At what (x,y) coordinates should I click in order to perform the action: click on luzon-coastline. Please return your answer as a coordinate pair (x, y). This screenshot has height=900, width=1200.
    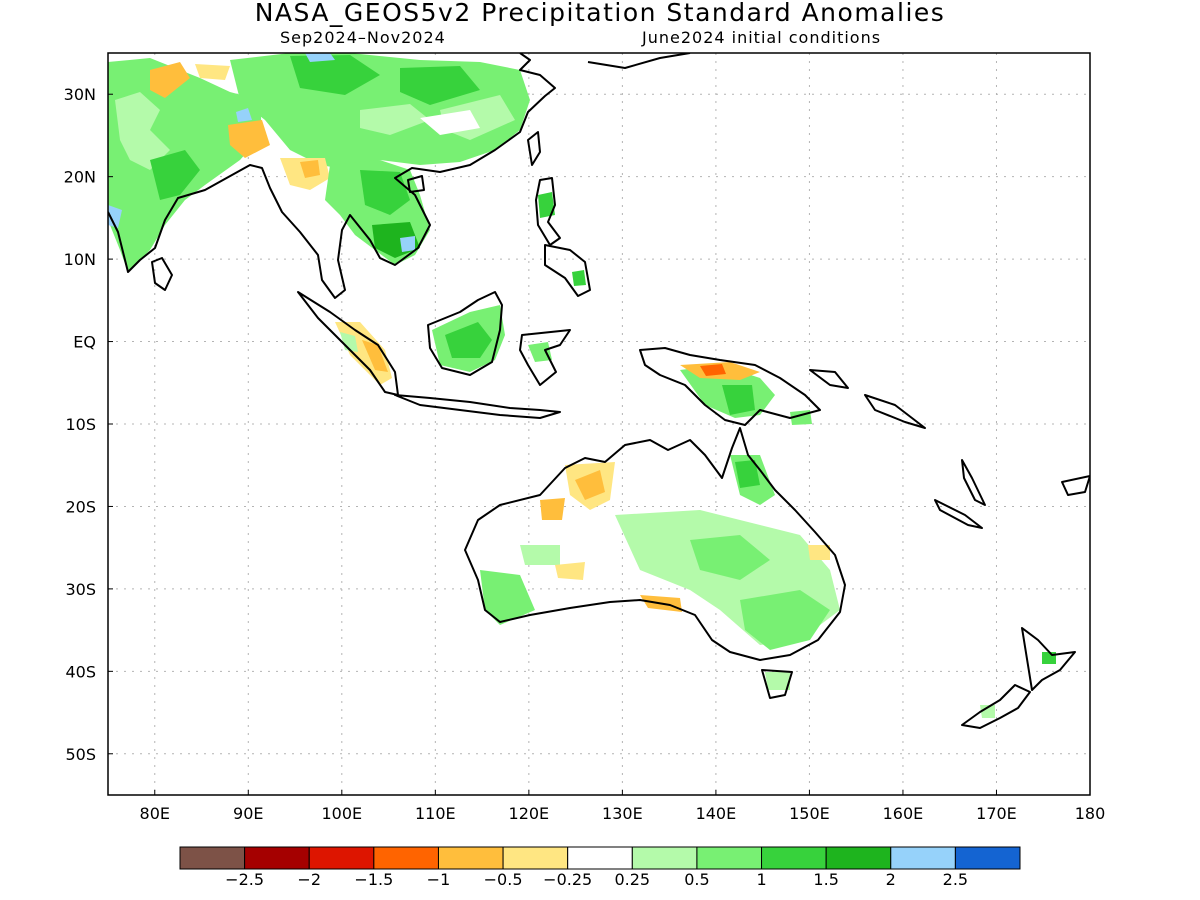
    Looking at the image, I should click on (548, 211).